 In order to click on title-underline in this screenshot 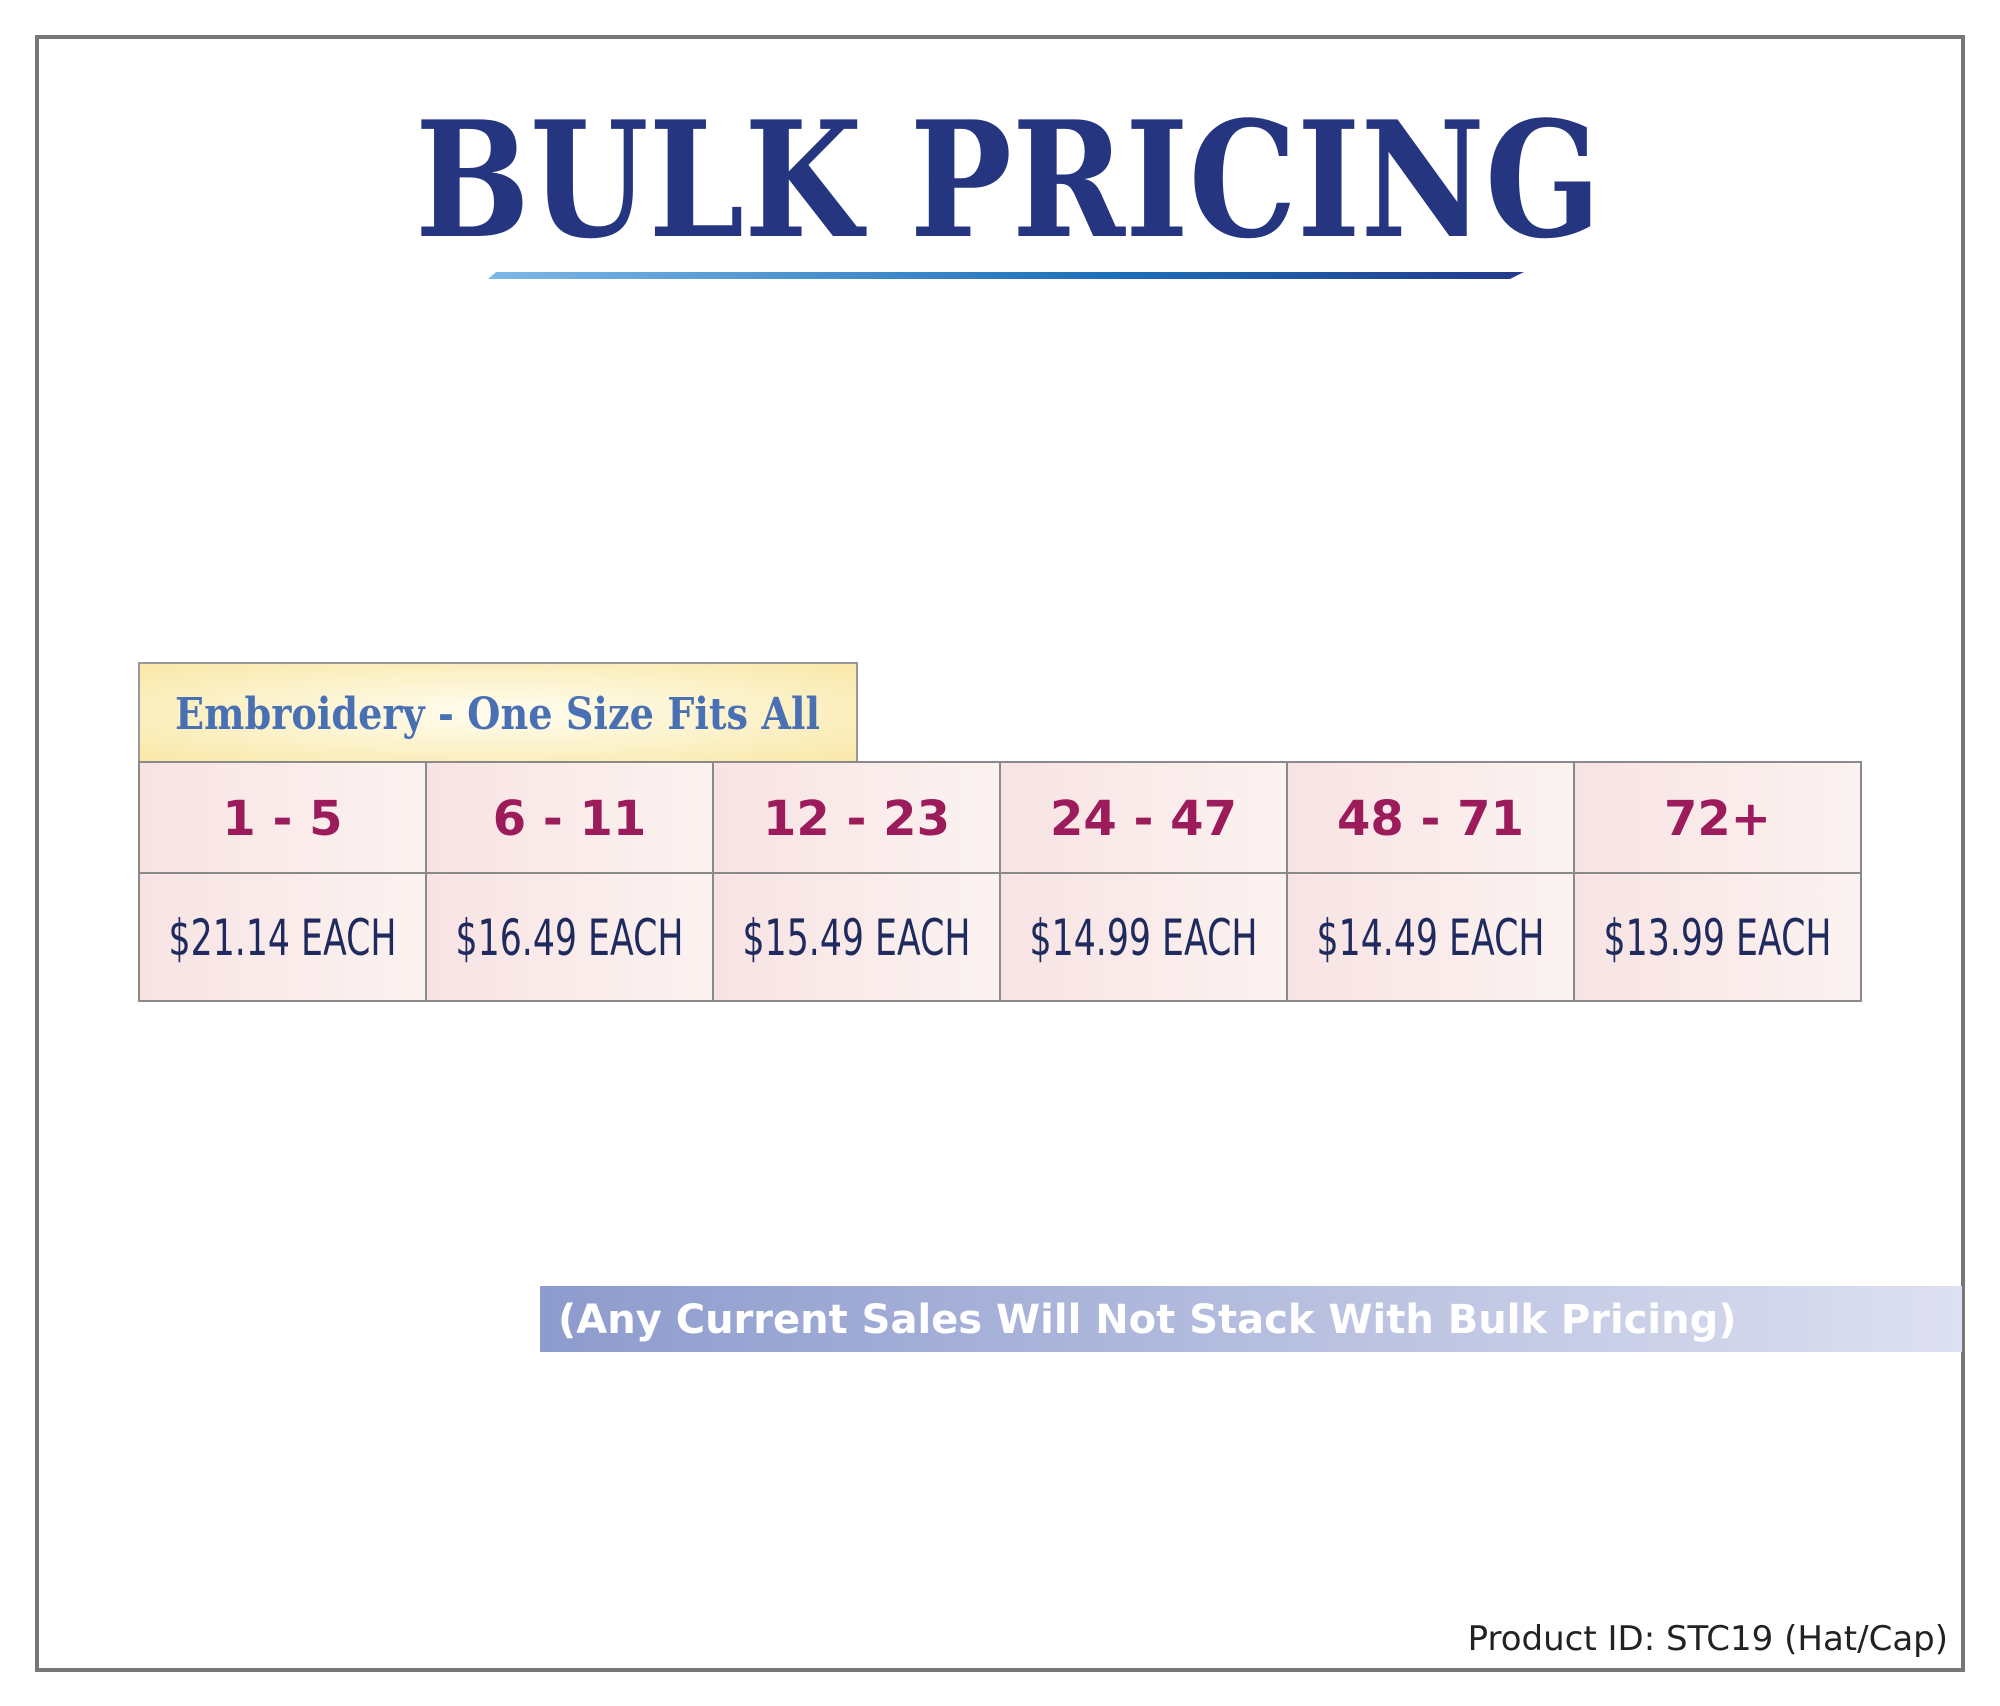, I will do `click(1006, 275)`.